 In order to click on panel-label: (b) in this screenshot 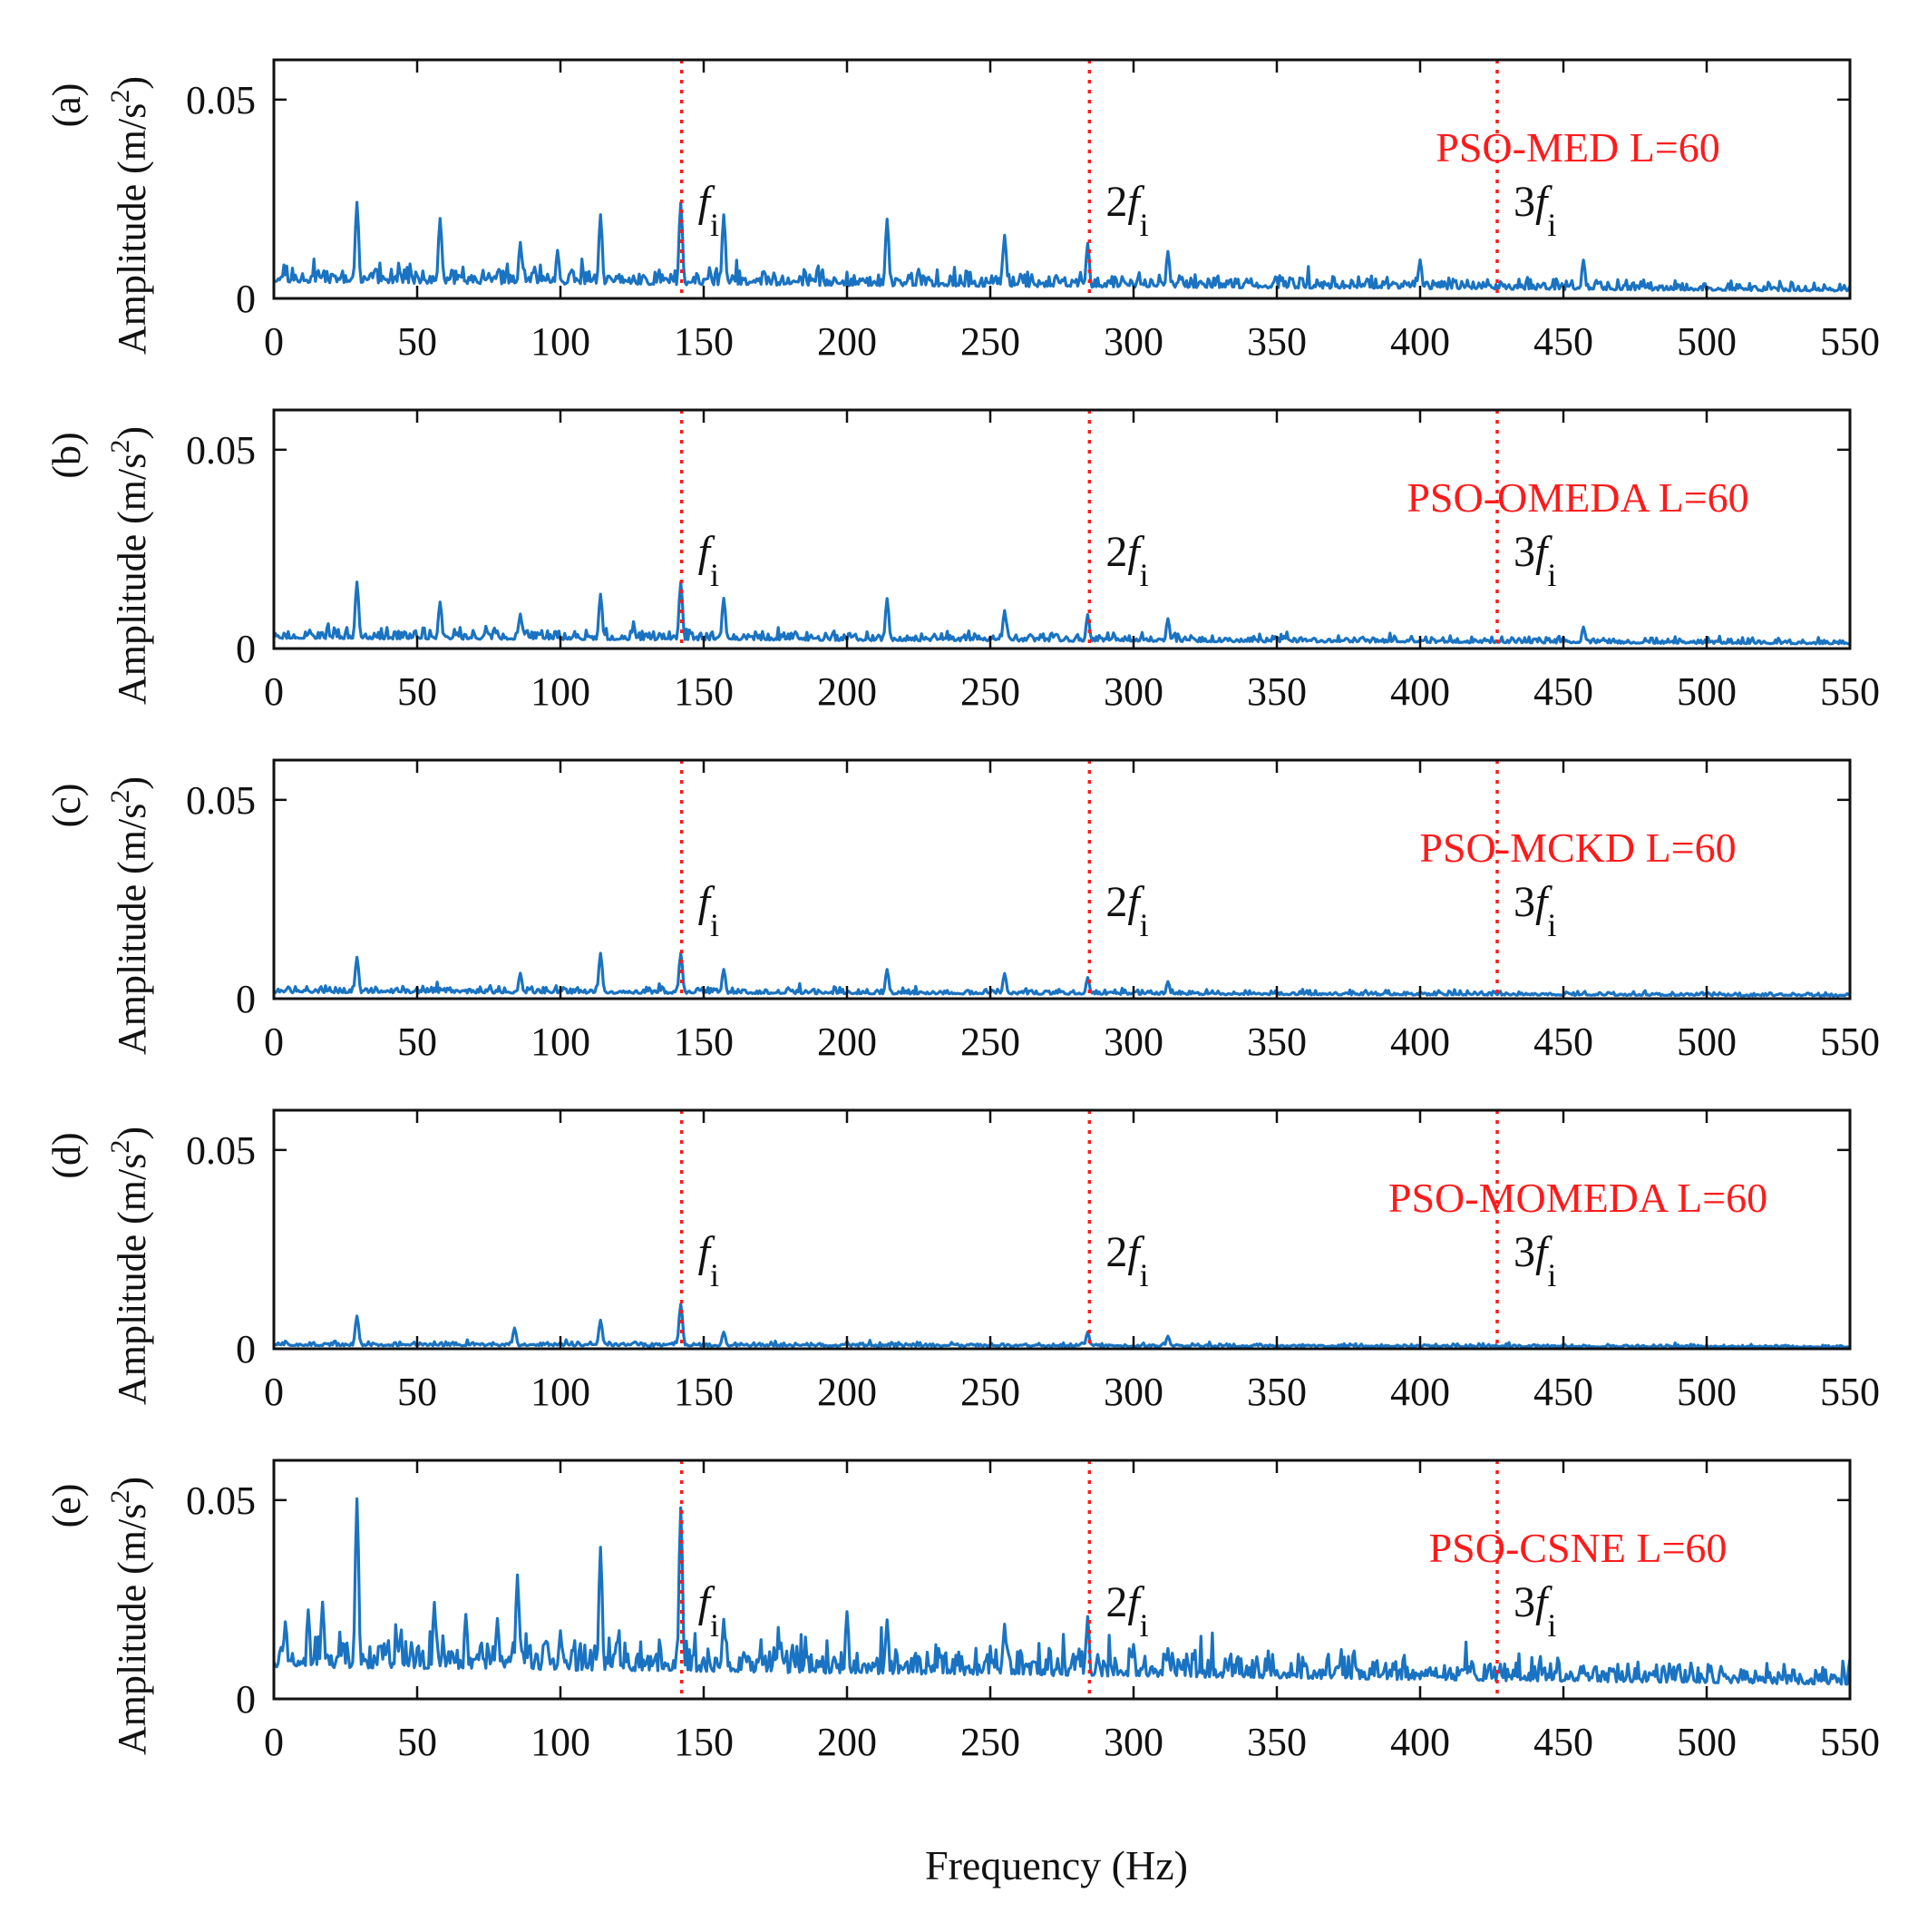, I will do `click(66, 455)`.